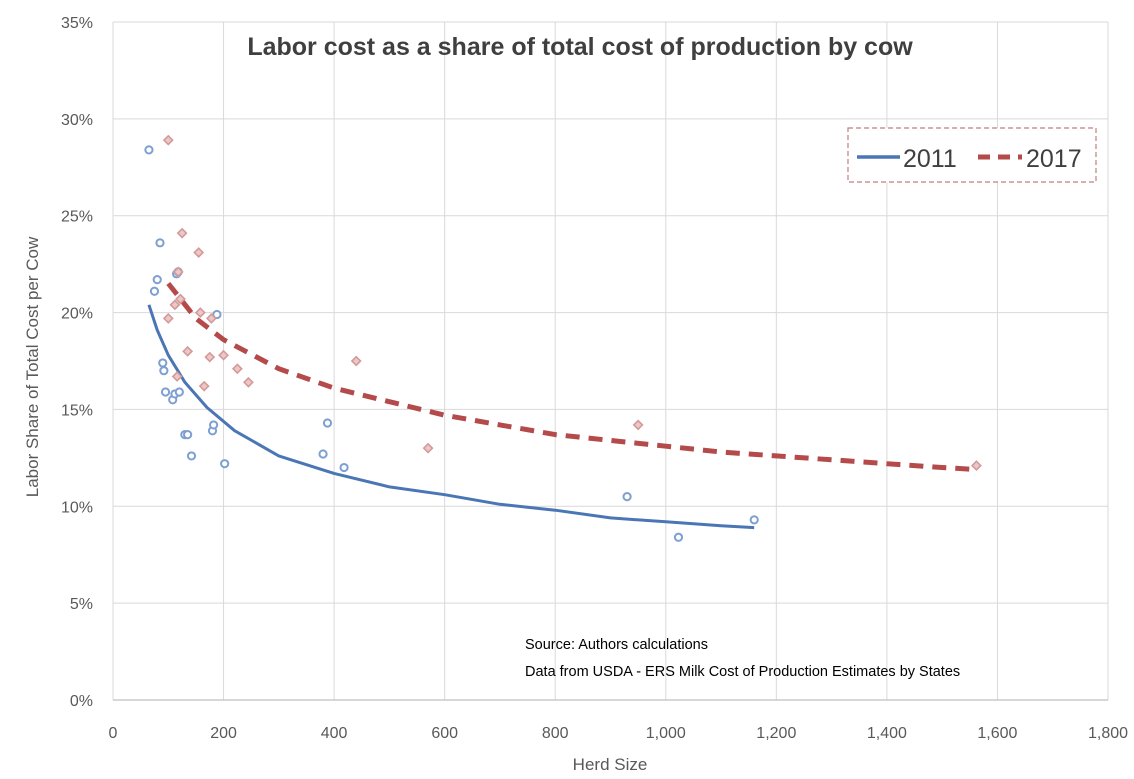  I want to click on x-tick-label: 1,400, so click(887, 733).